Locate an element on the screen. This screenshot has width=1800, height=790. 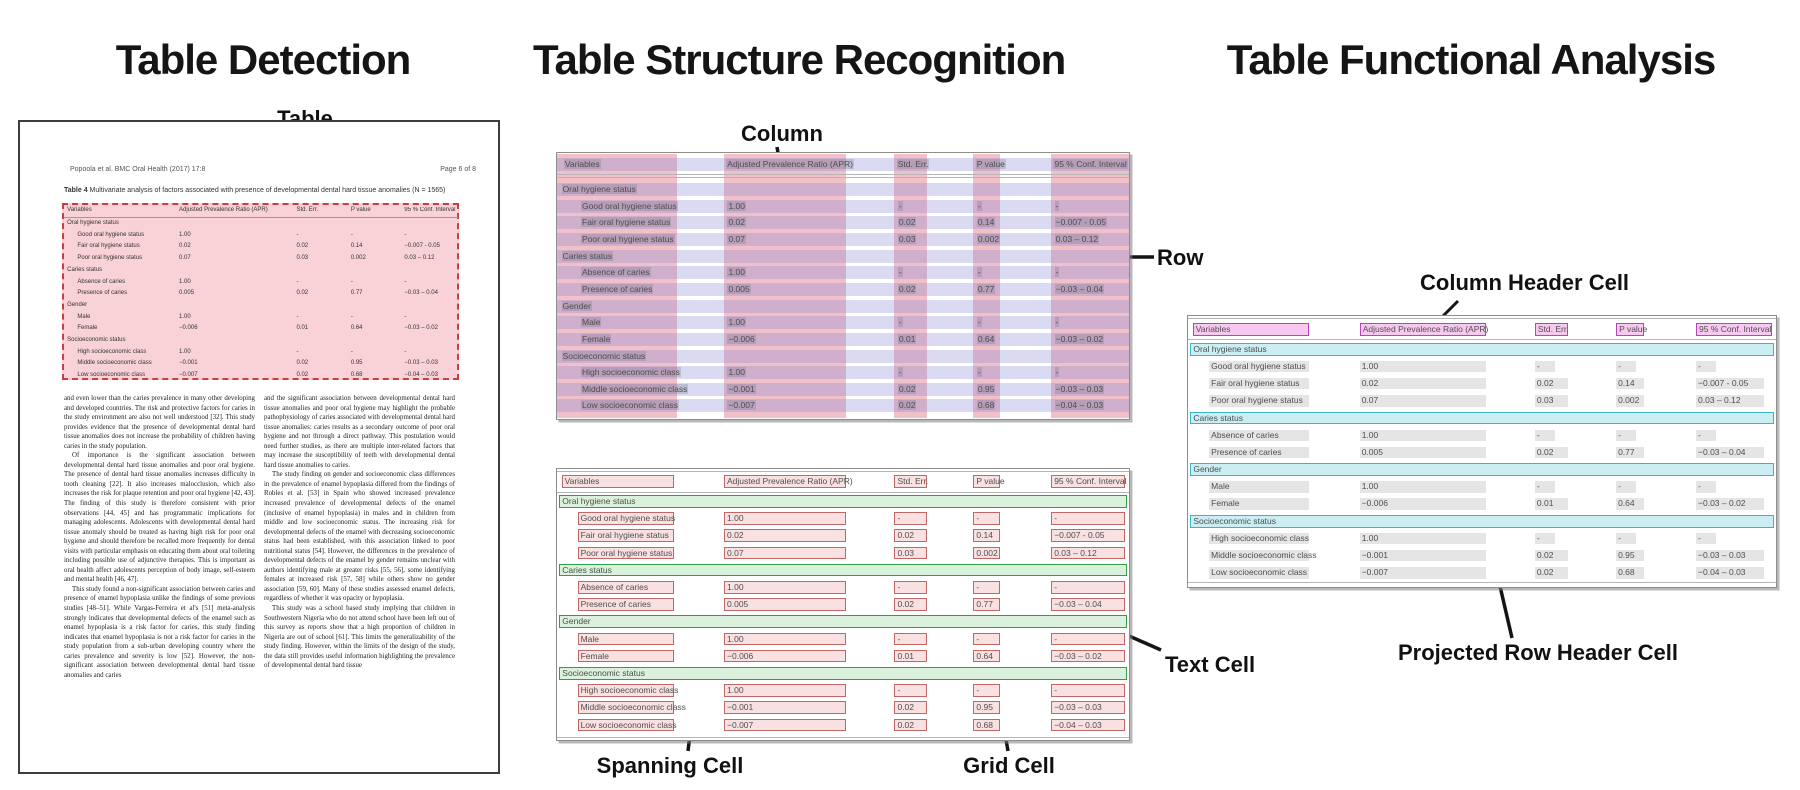
projected-row-header-cell: Socioeconomic status is located at coordinates (1482, 521).